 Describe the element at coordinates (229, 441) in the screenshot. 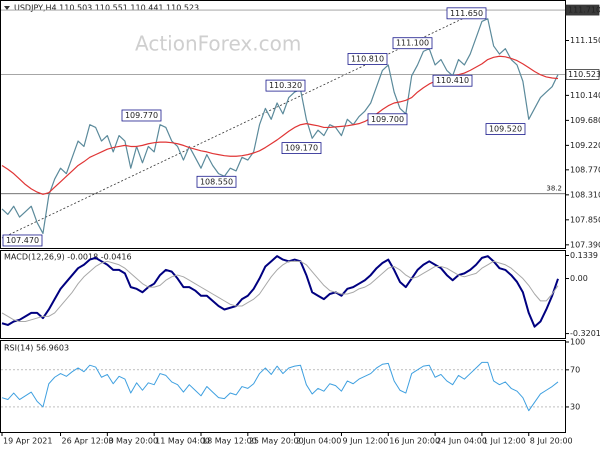

I see `x-tick-label: 18 May 12:00` at that location.